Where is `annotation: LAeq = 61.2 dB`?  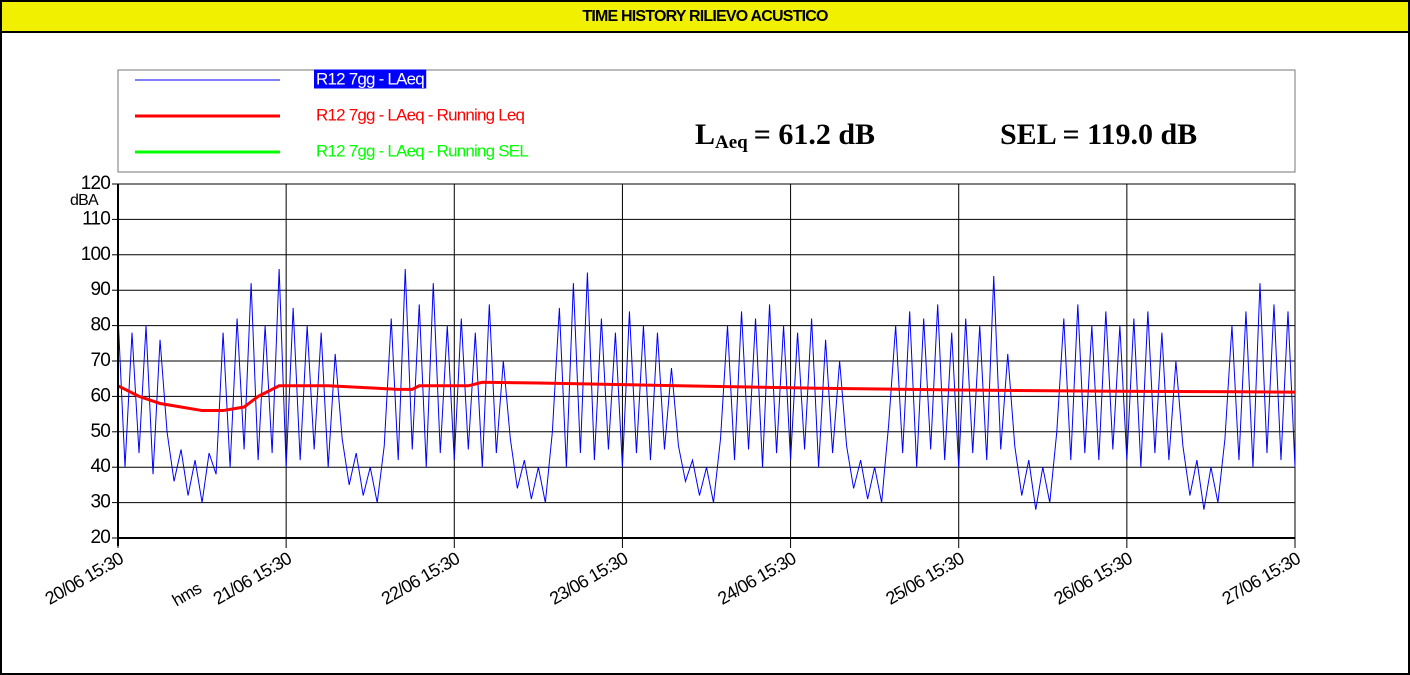
annotation: LAeq = 61.2 dB is located at coordinates (785, 135).